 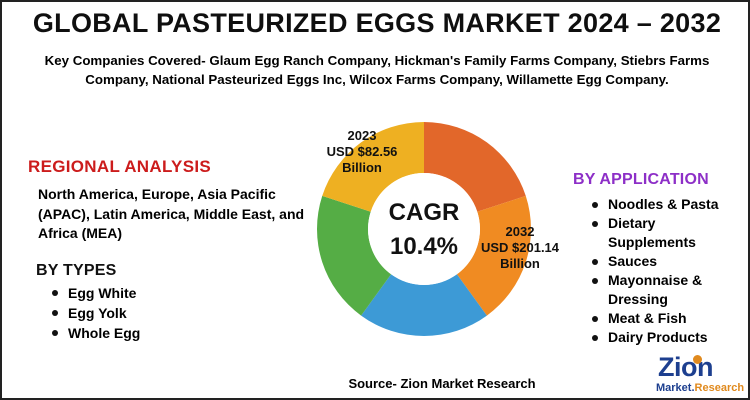 What do you see at coordinates (665, 204) in the screenshot?
I see `application-item: Noodles & Pasta` at bounding box center [665, 204].